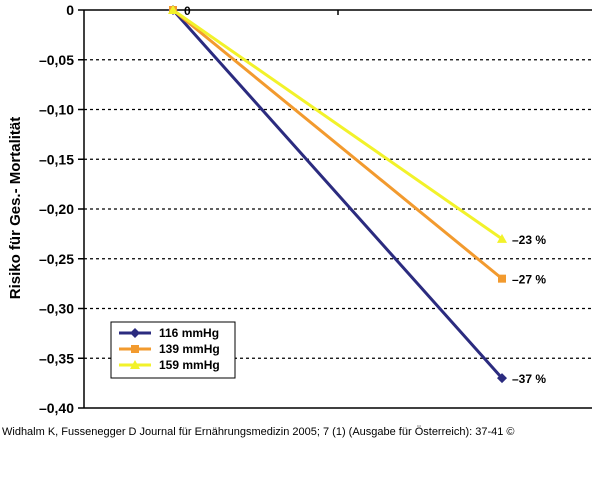 This screenshot has width=600, height=482. What do you see at coordinates (189, 365) in the screenshot?
I see `legend-label: 159 mmHg` at bounding box center [189, 365].